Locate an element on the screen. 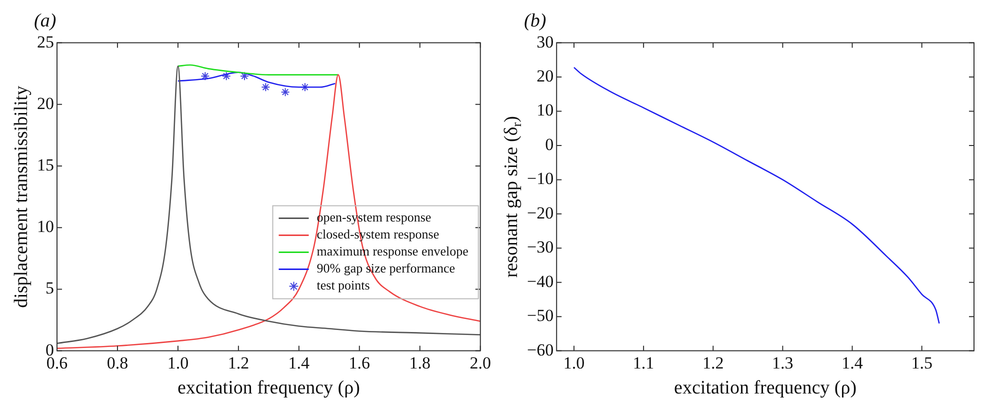 The height and width of the screenshot is (408, 994). y-tick-label: −20 is located at coordinates (540, 212).